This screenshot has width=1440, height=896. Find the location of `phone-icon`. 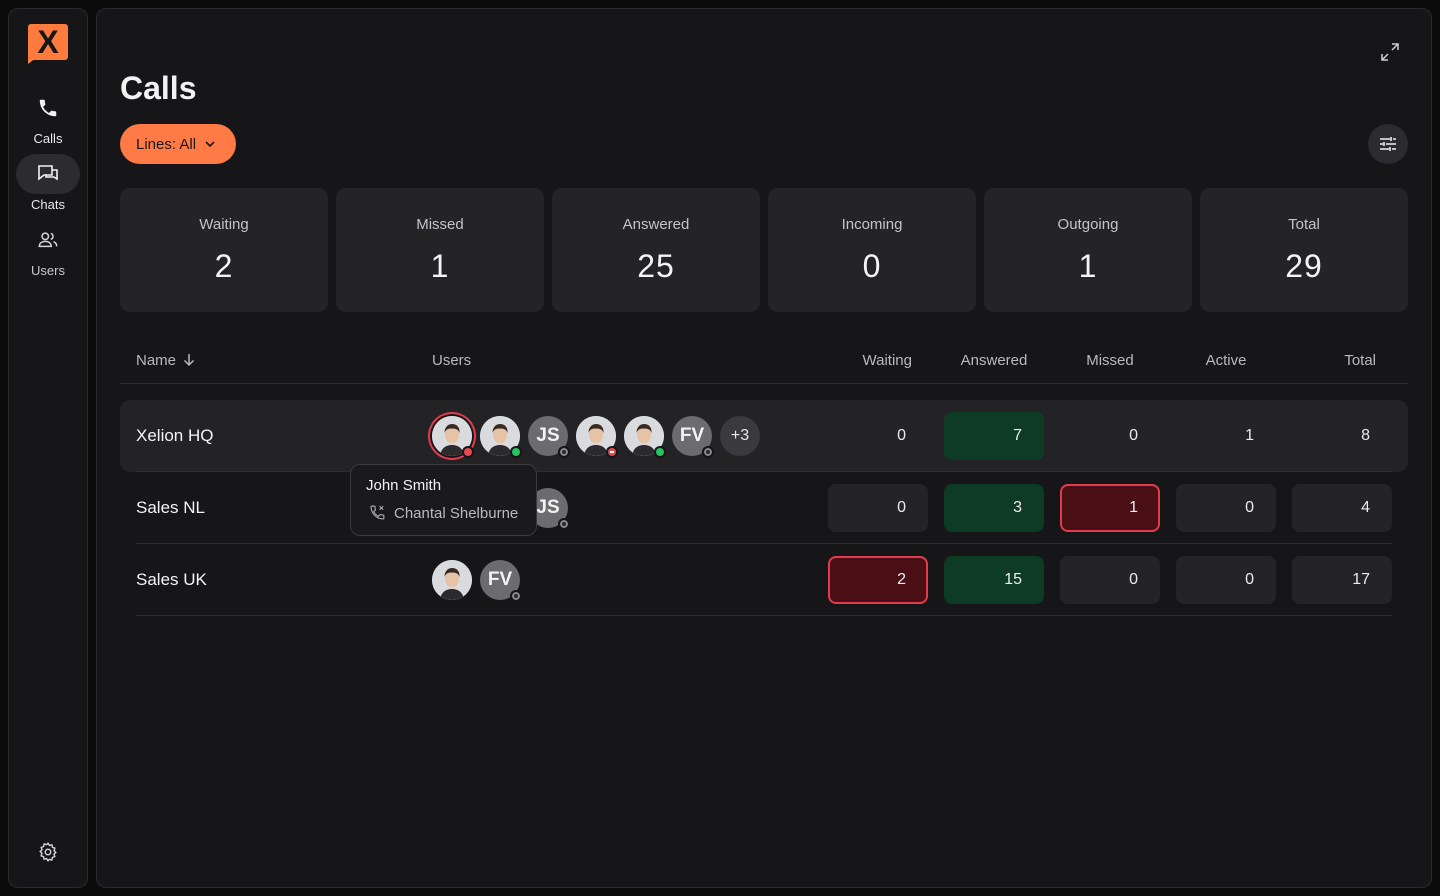

phone-icon is located at coordinates (48, 108).